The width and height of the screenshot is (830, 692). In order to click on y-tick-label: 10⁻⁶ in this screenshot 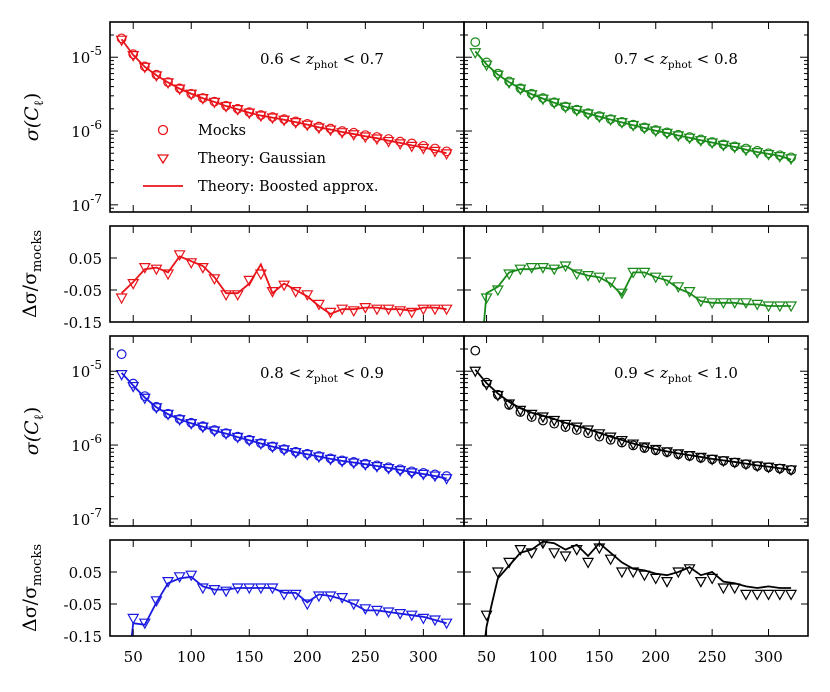, I will do `click(86, 443)`.